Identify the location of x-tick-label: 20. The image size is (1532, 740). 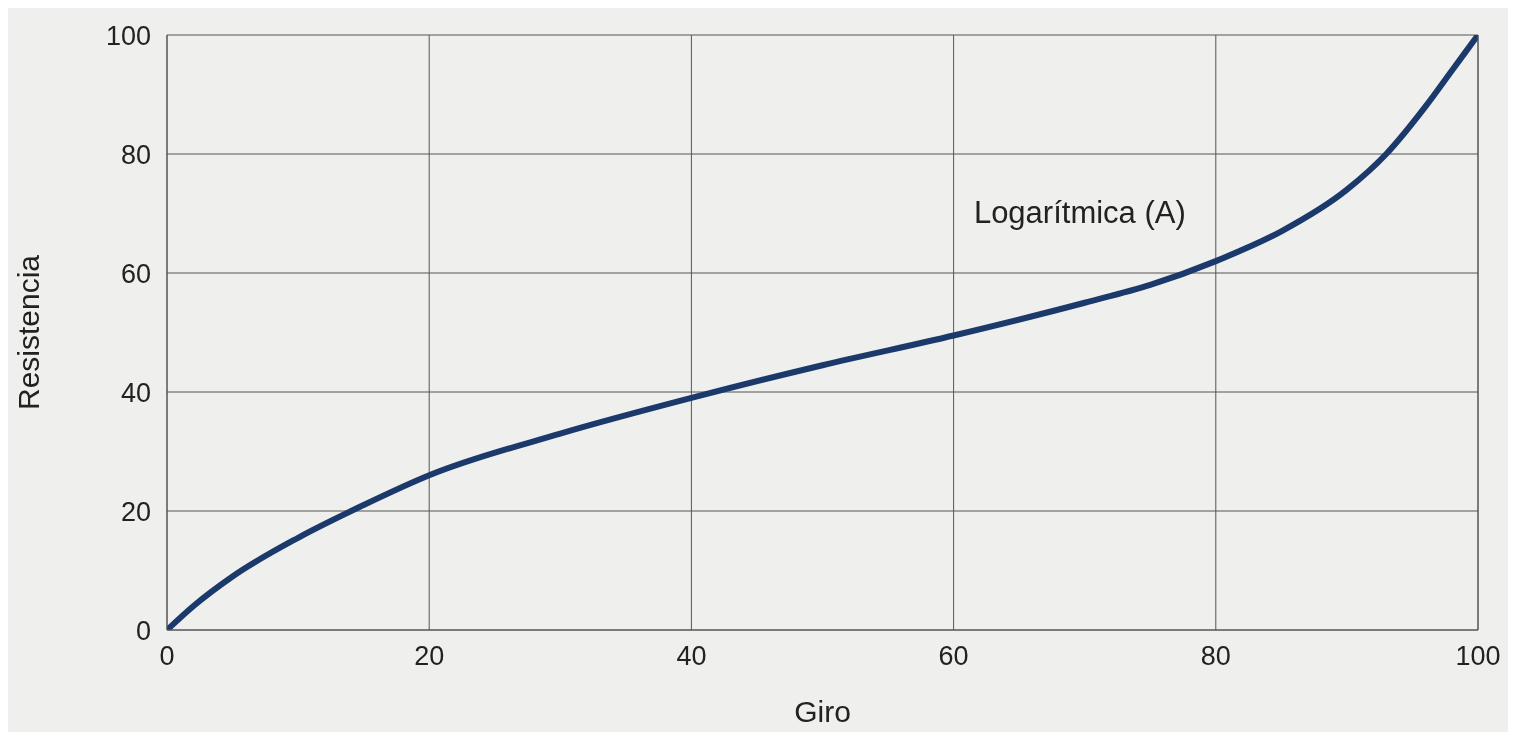
(429, 656).